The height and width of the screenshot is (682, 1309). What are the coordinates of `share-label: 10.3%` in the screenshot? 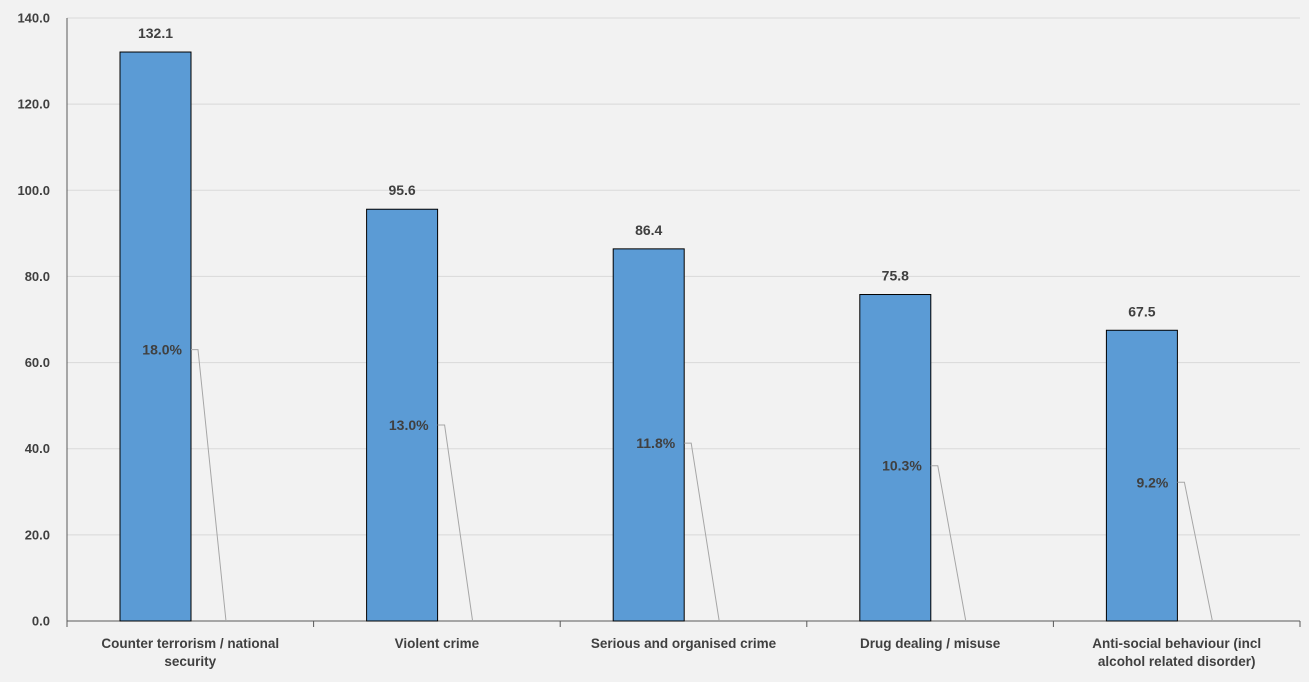 It's located at (902, 466).